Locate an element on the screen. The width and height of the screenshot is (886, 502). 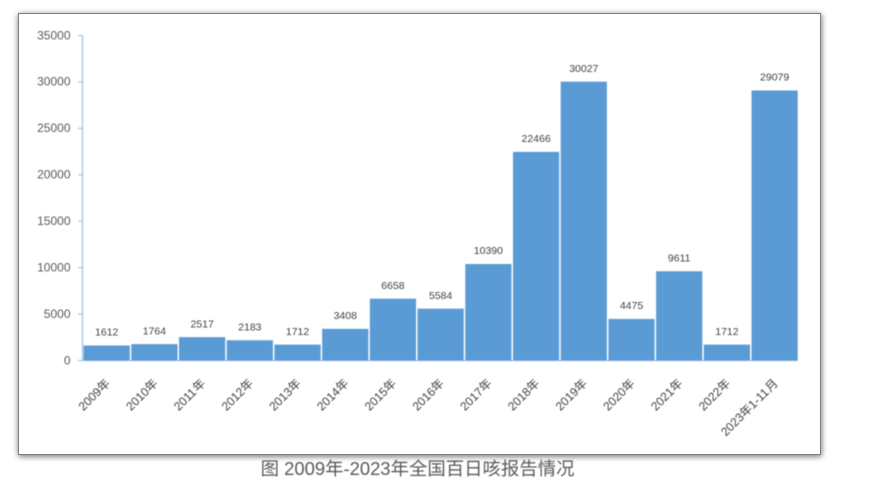
svg-text: 2014 is located at coordinates (328, 398).